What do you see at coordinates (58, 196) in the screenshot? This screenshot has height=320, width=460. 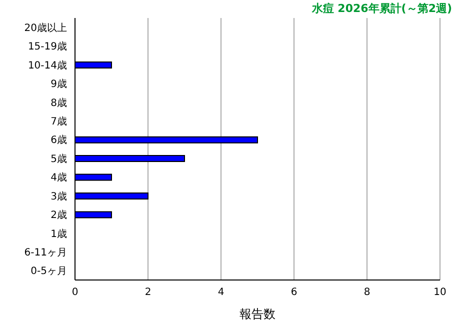 I see `y-tick-label: 3歳` at bounding box center [58, 196].